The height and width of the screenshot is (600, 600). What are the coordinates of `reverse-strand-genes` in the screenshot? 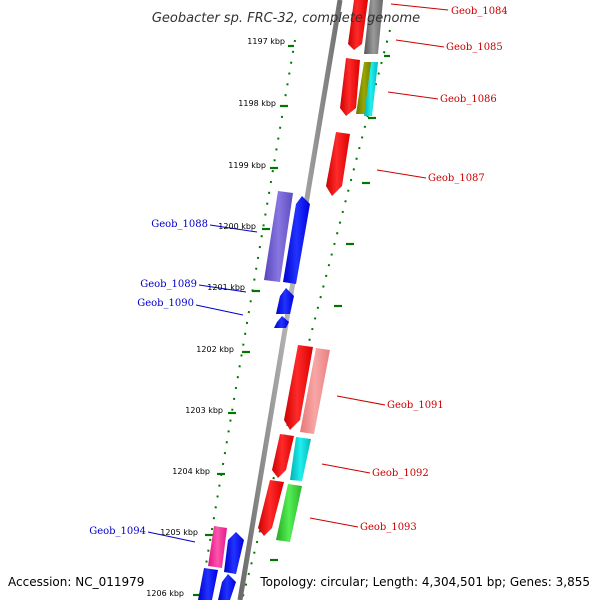 It's located at (254, 395).